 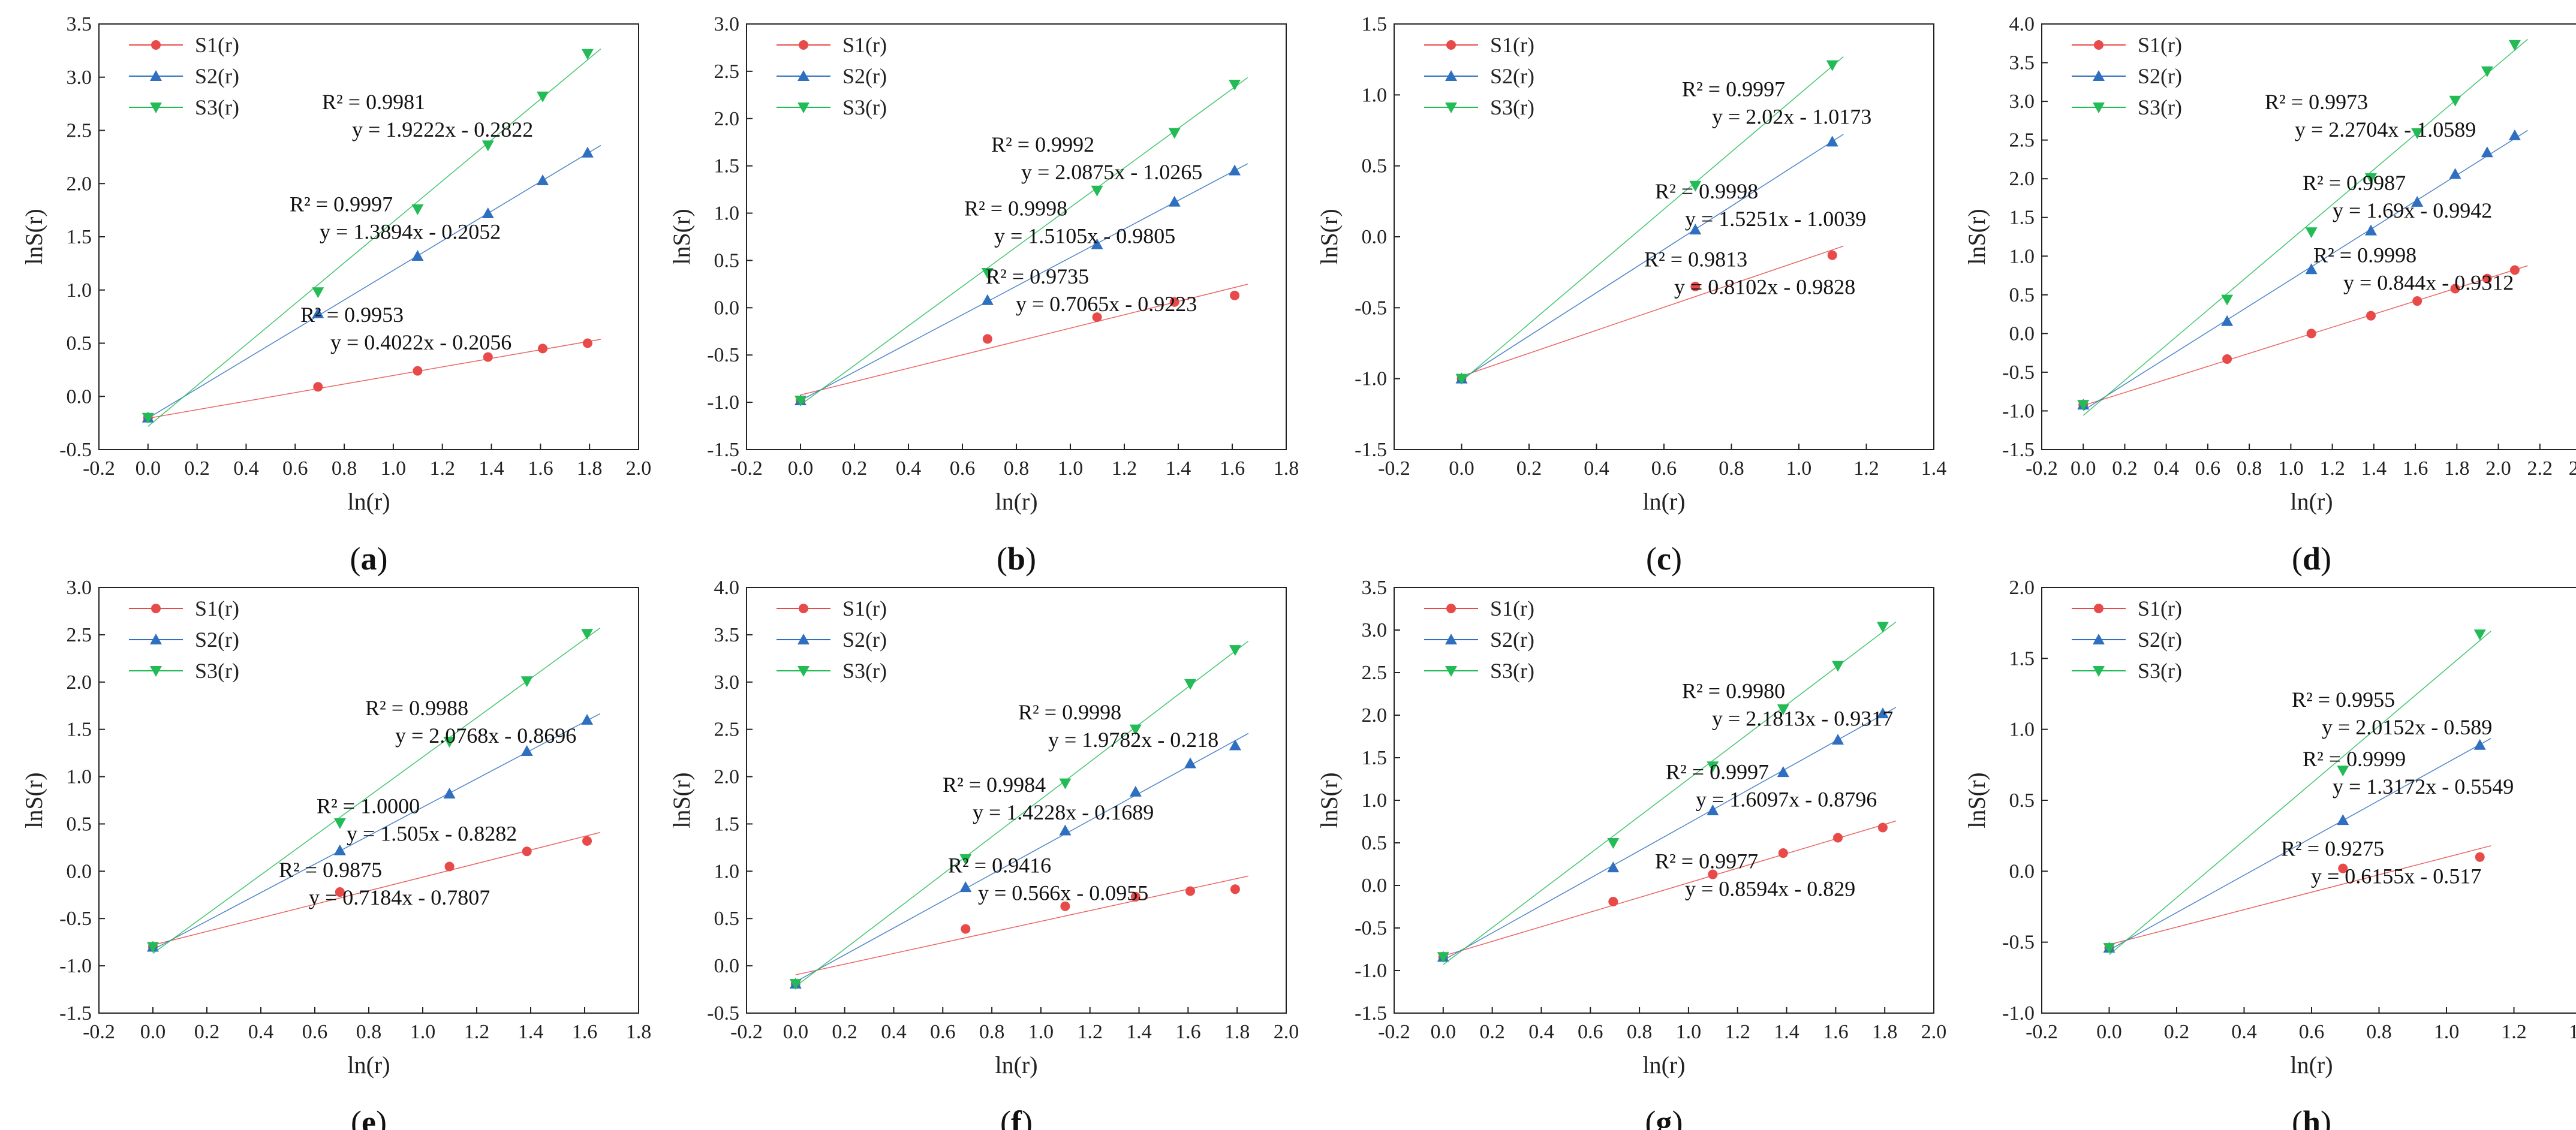 I want to click on y-tick-label: -1.5, so click(x=1371, y=1013).